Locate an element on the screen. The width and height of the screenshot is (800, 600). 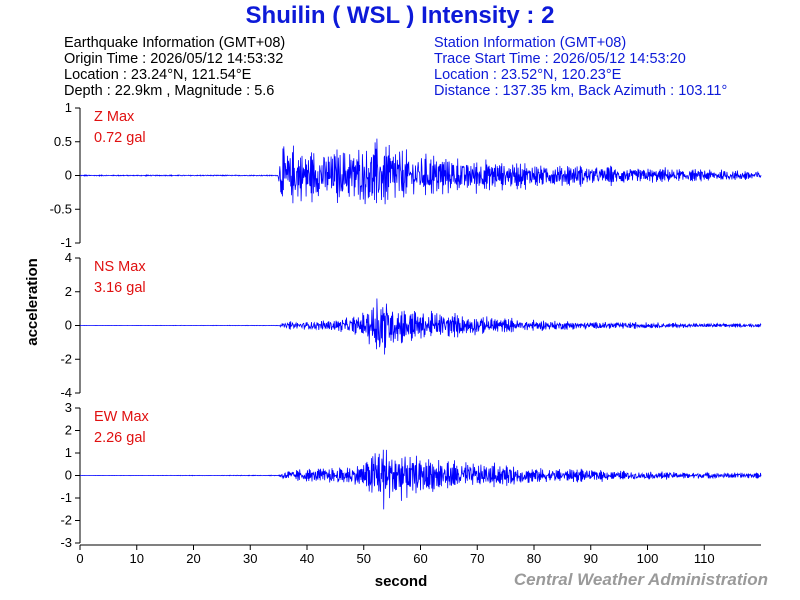
depth-magnitude: Depth : 22.9km , Magnitude : 5.6 is located at coordinates (169, 91).